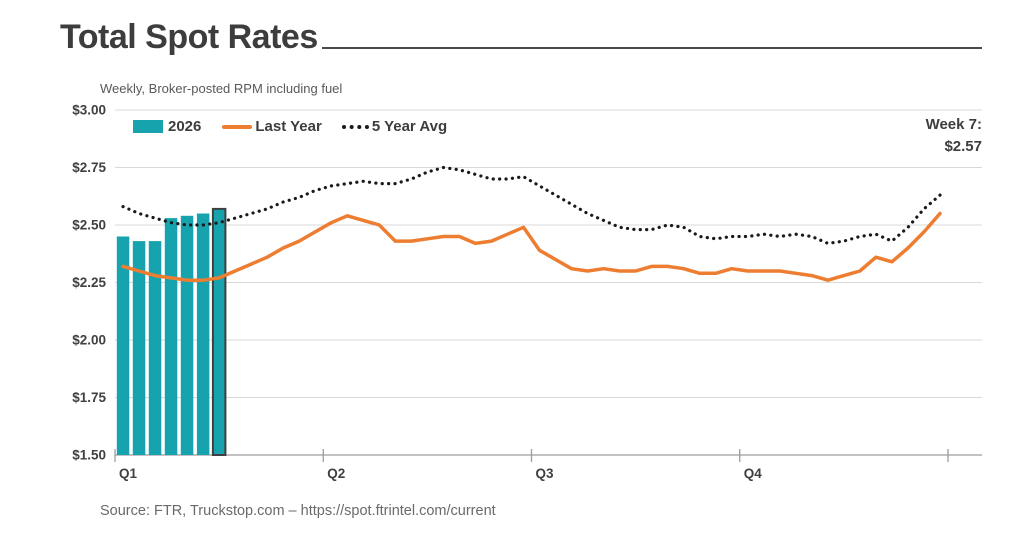 The image size is (1024, 550). What do you see at coordinates (953, 124) in the screenshot?
I see `annotation-week-label: Week 7:` at bounding box center [953, 124].